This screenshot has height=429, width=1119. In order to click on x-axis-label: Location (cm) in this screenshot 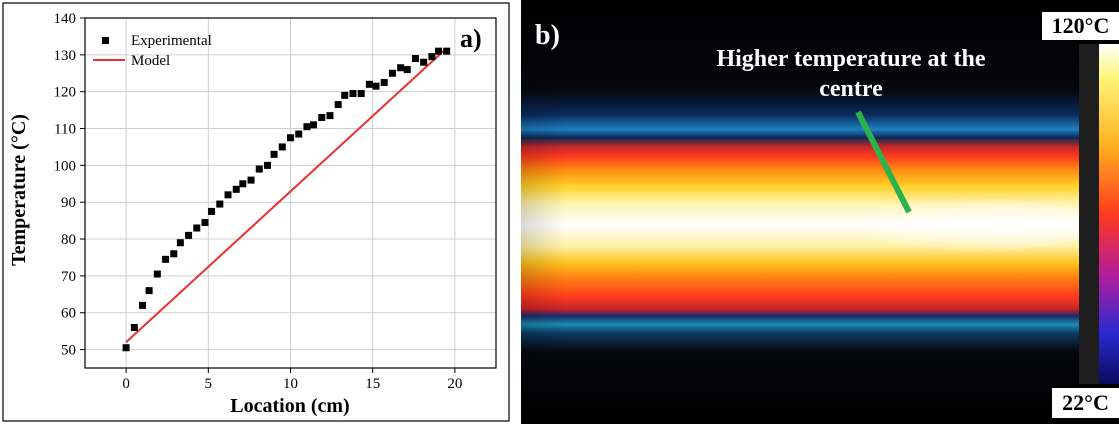, I will do `click(289, 406)`.